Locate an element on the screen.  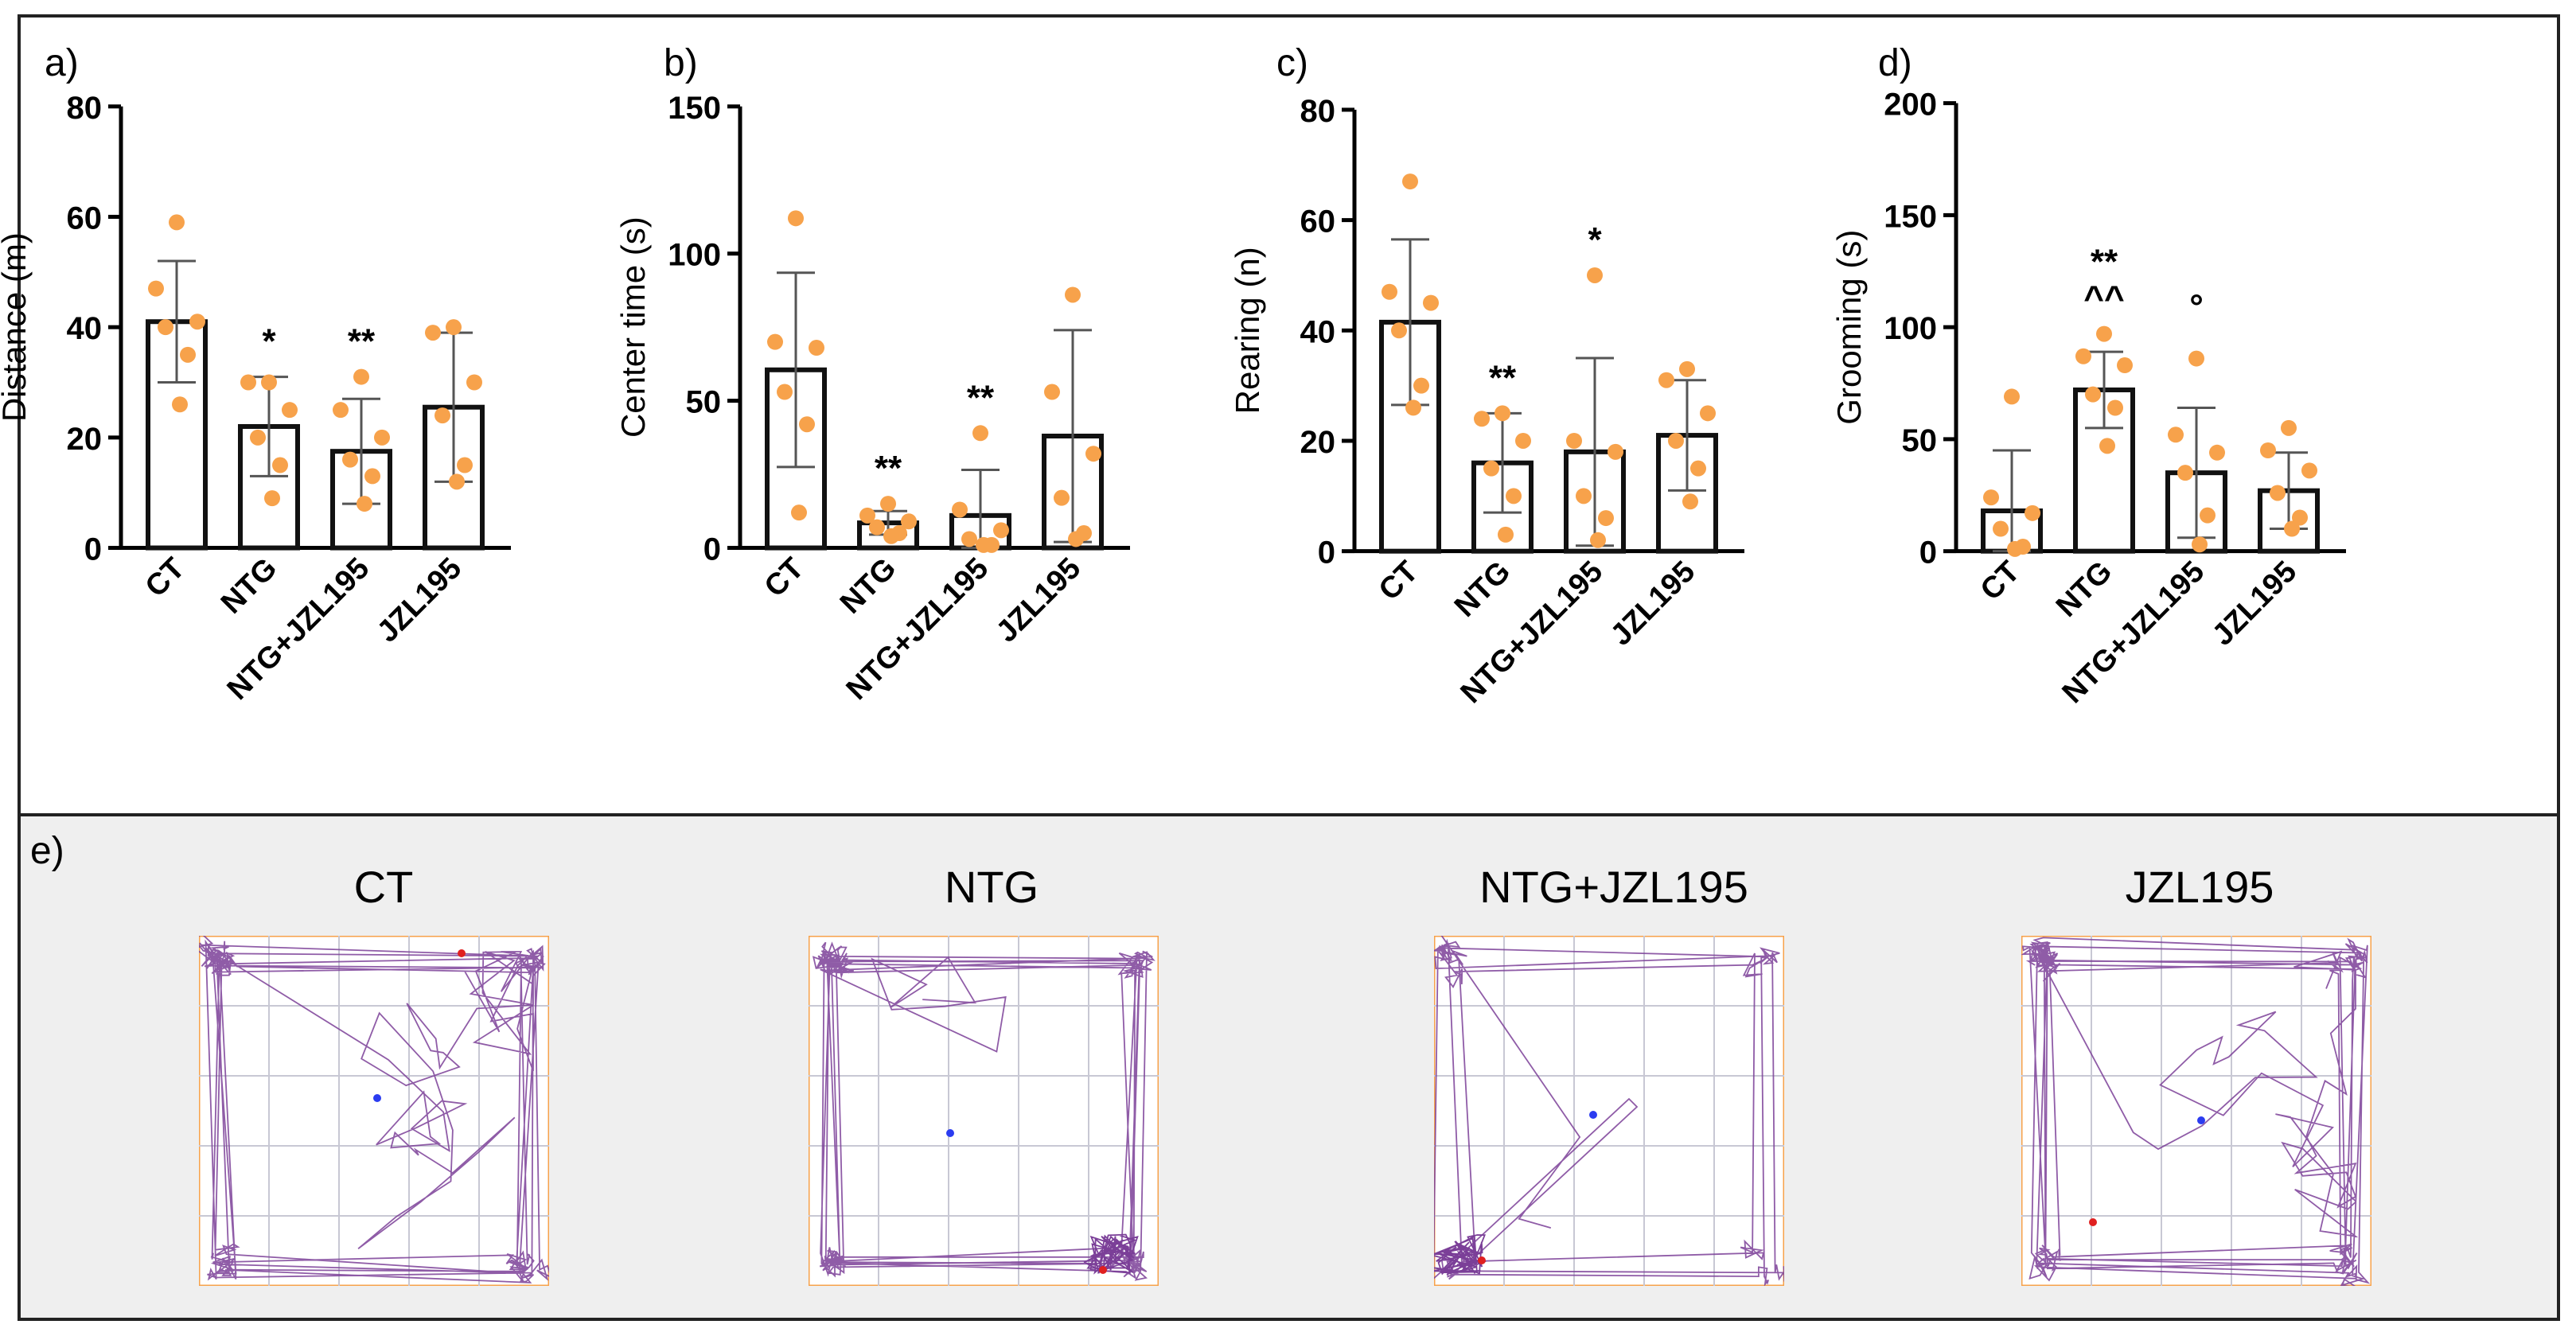
end-marker is located at coordinates (950, 1133).